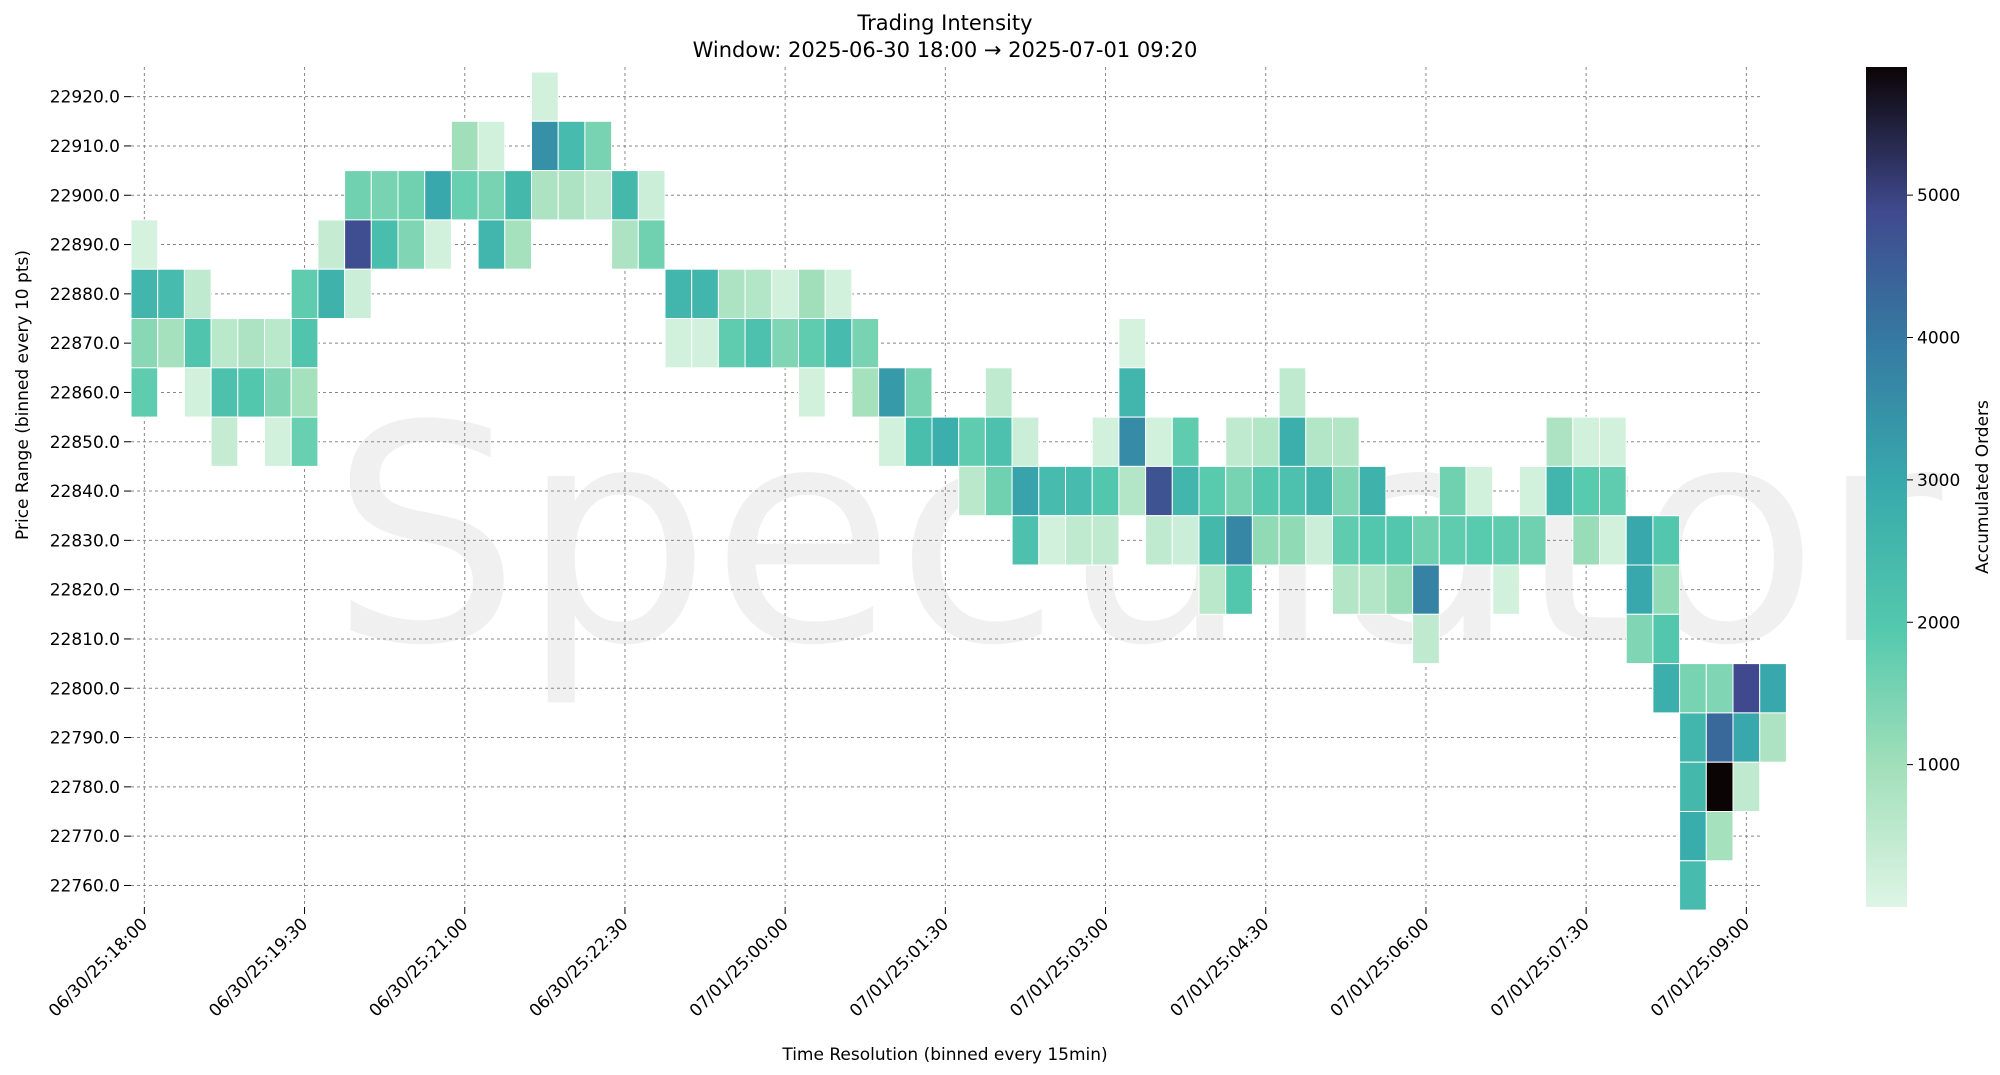  I want to click on y-tick-label: 22900.0, so click(85, 196).